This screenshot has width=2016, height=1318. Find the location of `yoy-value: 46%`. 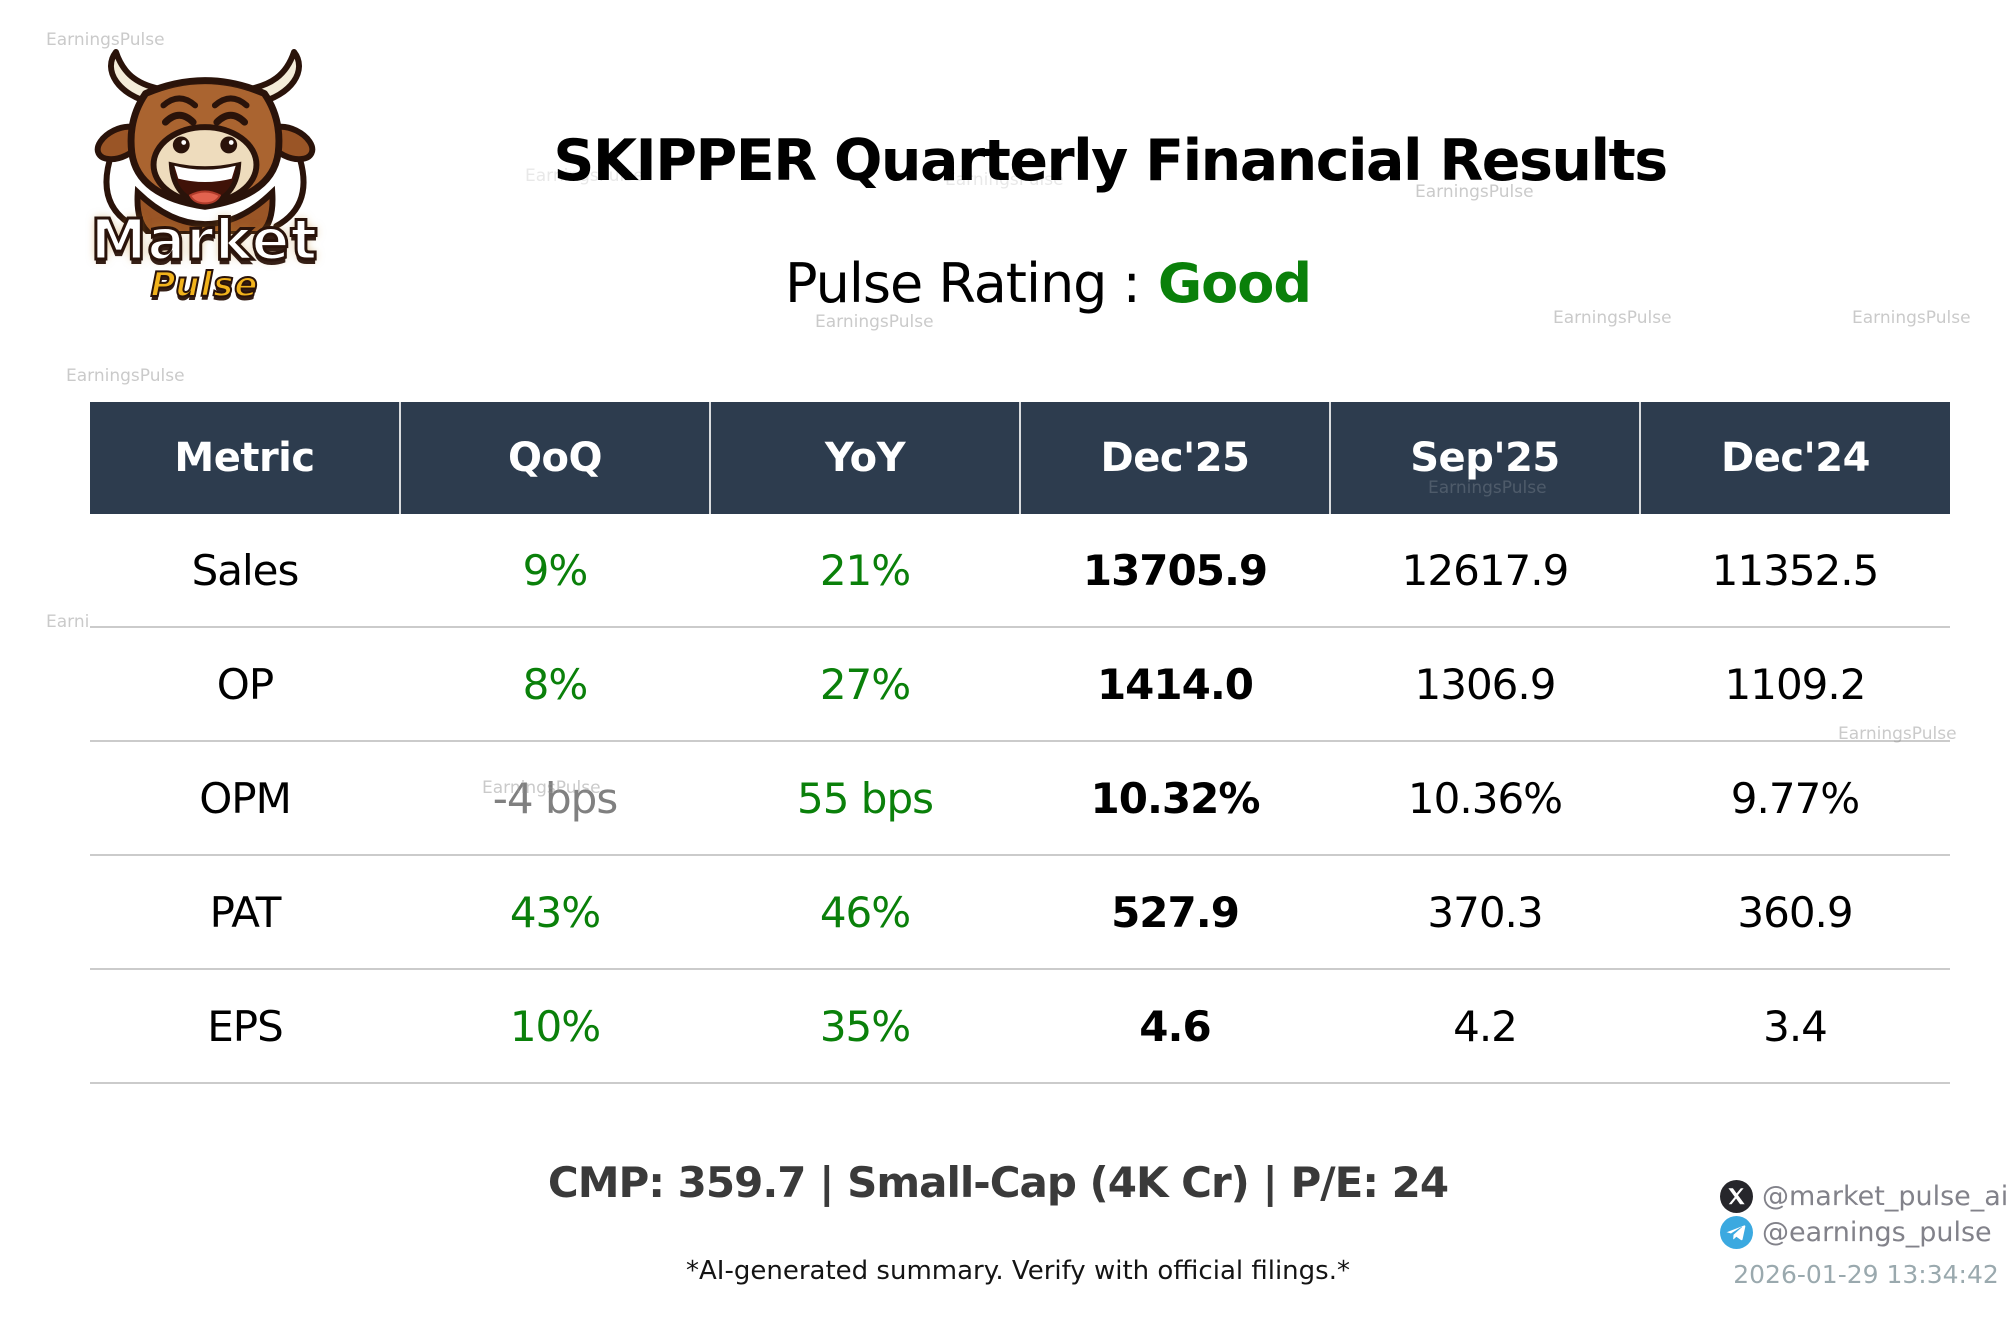

yoy-value: 46% is located at coordinates (865, 912).